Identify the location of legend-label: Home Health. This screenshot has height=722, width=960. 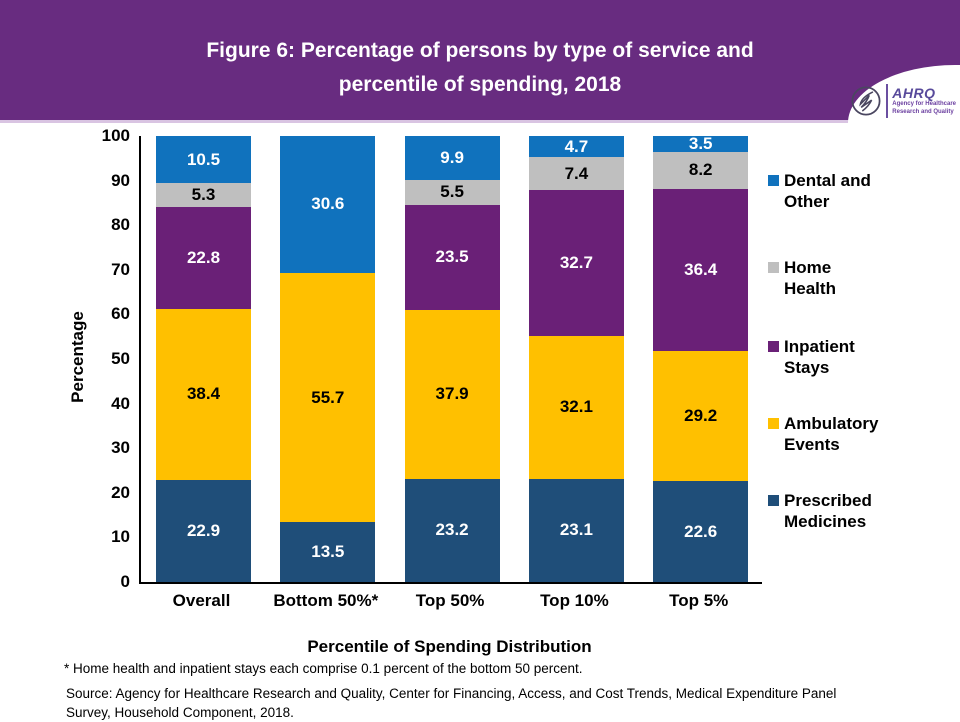
(833, 278).